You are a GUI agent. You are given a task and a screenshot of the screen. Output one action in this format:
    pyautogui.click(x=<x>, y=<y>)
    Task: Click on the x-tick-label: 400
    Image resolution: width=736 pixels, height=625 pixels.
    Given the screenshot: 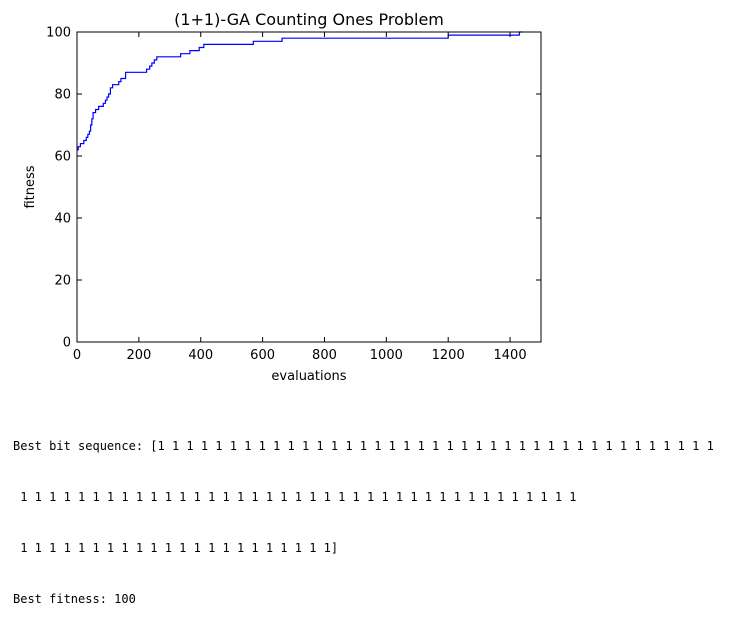 What is the action you would take?
    pyautogui.click(x=200, y=355)
    